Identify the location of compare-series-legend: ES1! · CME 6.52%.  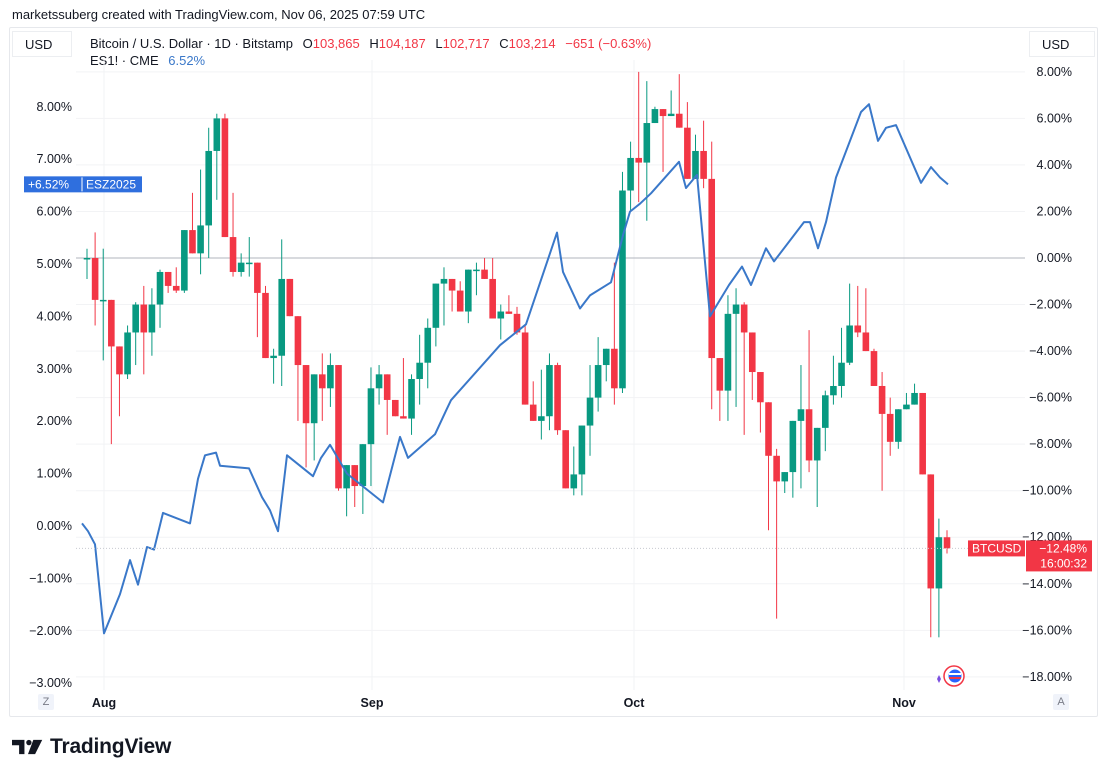
(370, 60).